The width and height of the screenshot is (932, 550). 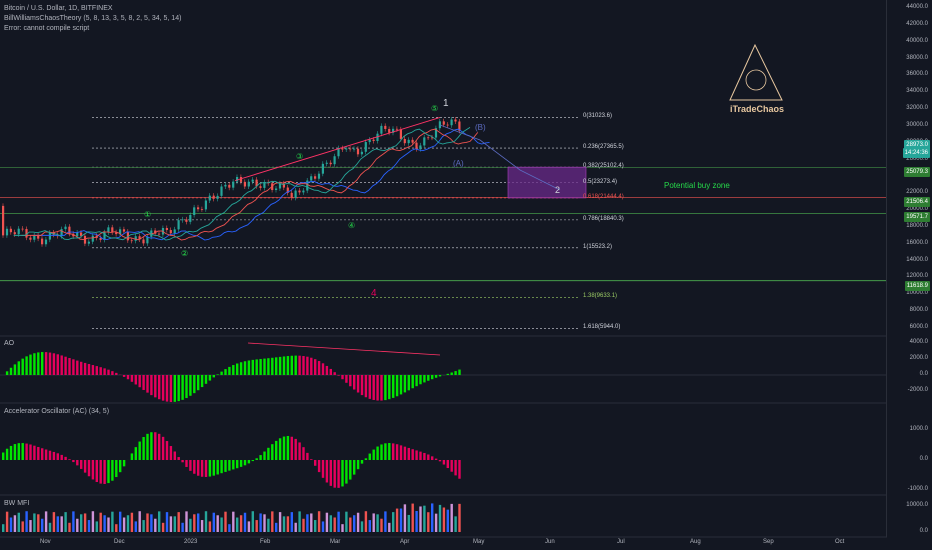 What do you see at coordinates (434, 108) in the screenshot?
I see `wave-circle-5: ⑤` at bounding box center [434, 108].